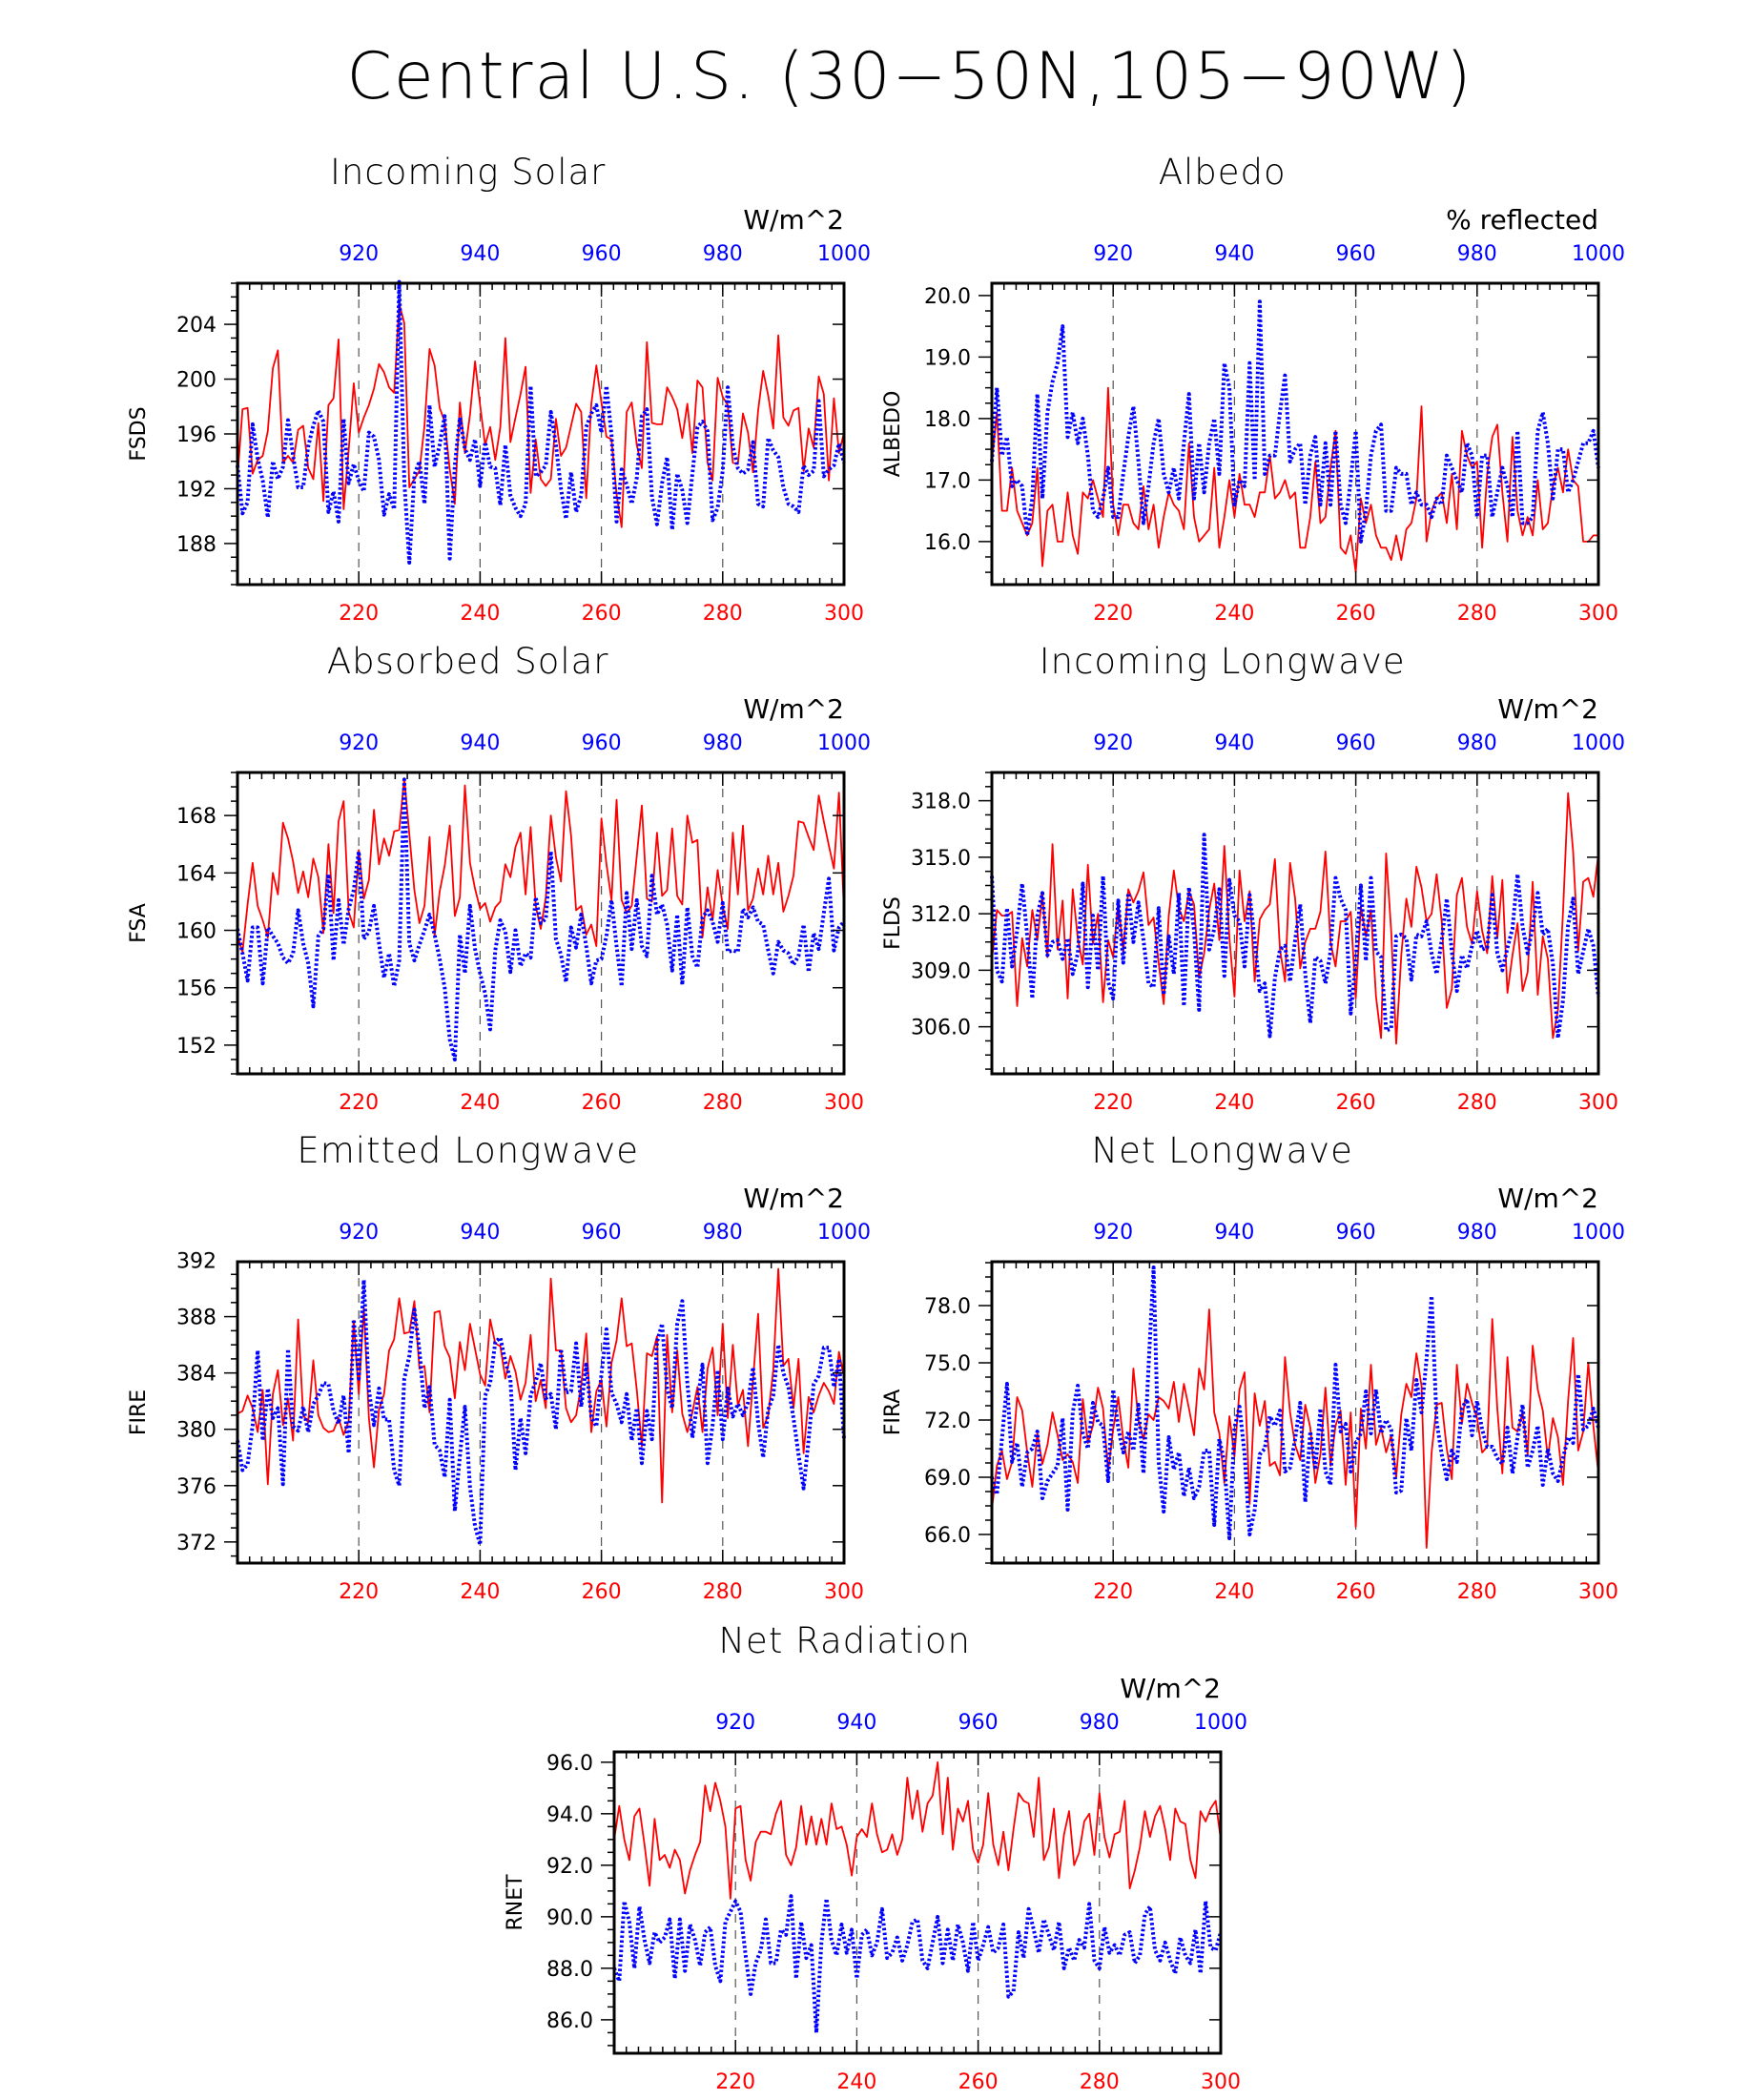 This screenshot has height=2100, width=1751. What do you see at coordinates (941, 802) in the screenshot?
I see `y-tick-label: 318.0` at bounding box center [941, 802].